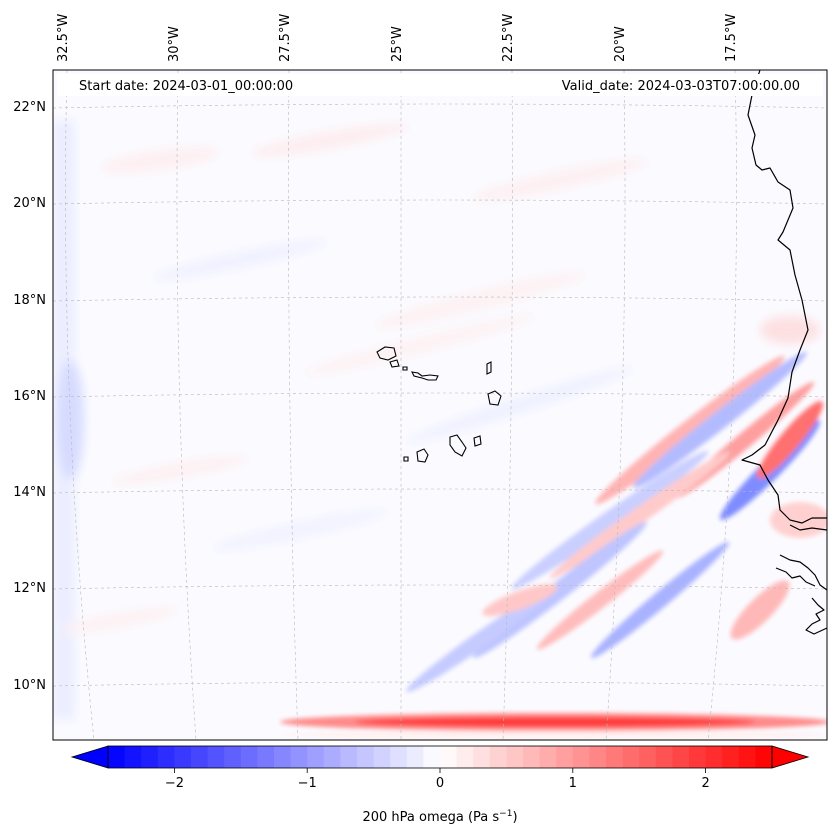  What do you see at coordinates (808, 527) in the screenshot?
I see `gambia-coast` at bounding box center [808, 527].